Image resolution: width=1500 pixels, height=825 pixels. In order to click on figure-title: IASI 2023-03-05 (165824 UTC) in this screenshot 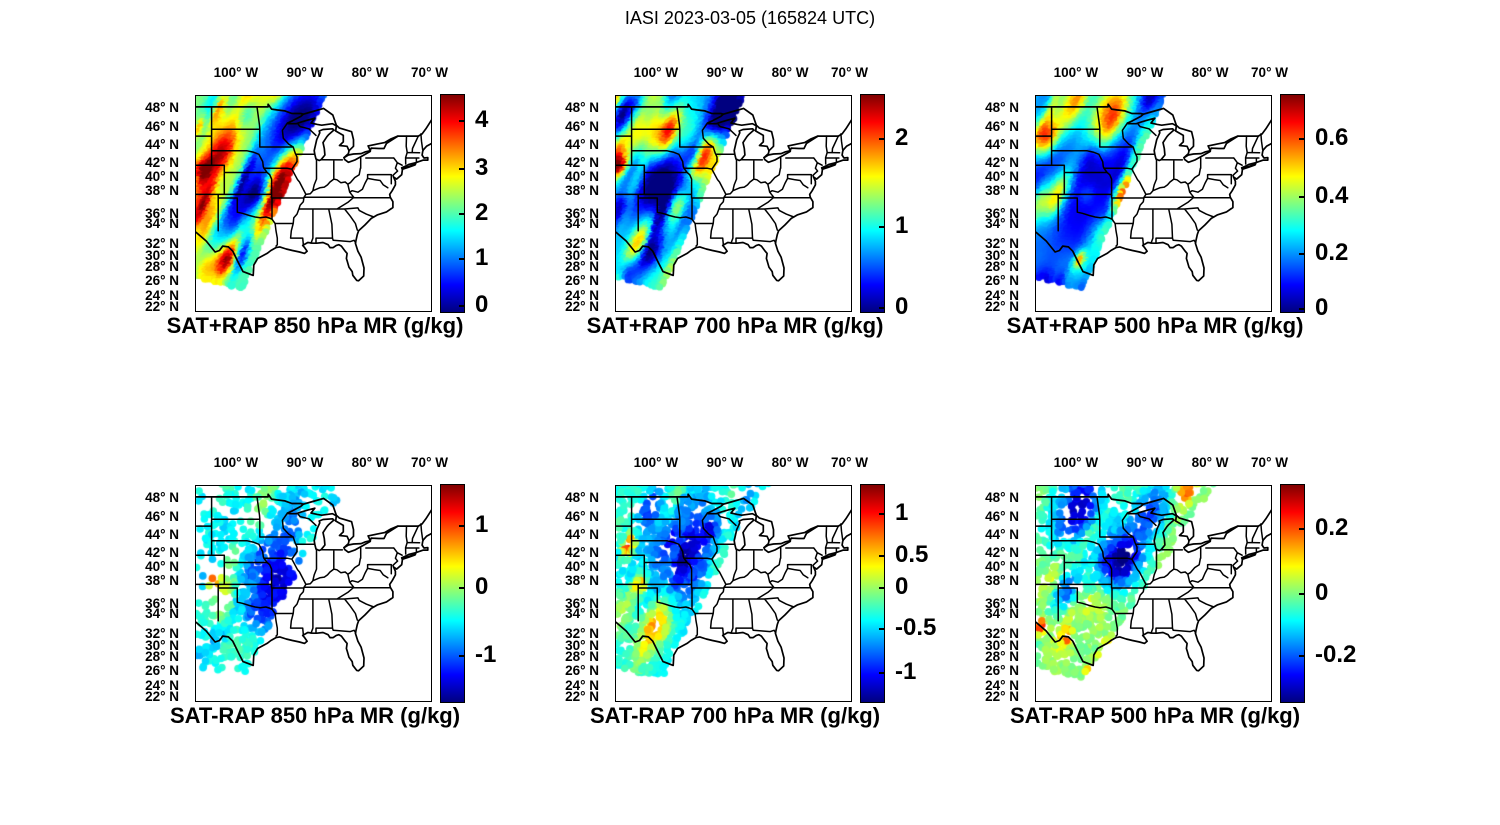, I will do `click(750, 18)`.